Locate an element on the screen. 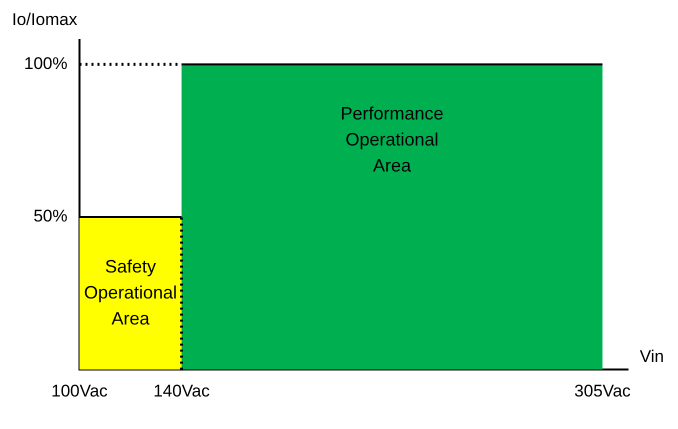 The image size is (678, 429). y-axis-title: Io/Iomax is located at coordinates (45, 20).